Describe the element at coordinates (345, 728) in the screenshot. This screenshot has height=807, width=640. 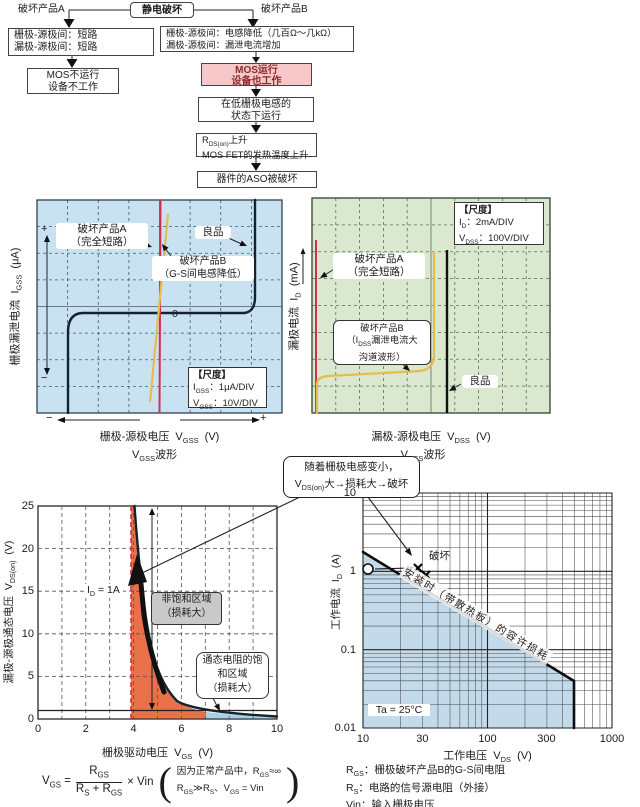
I see `axis-tick: 0.01` at that location.